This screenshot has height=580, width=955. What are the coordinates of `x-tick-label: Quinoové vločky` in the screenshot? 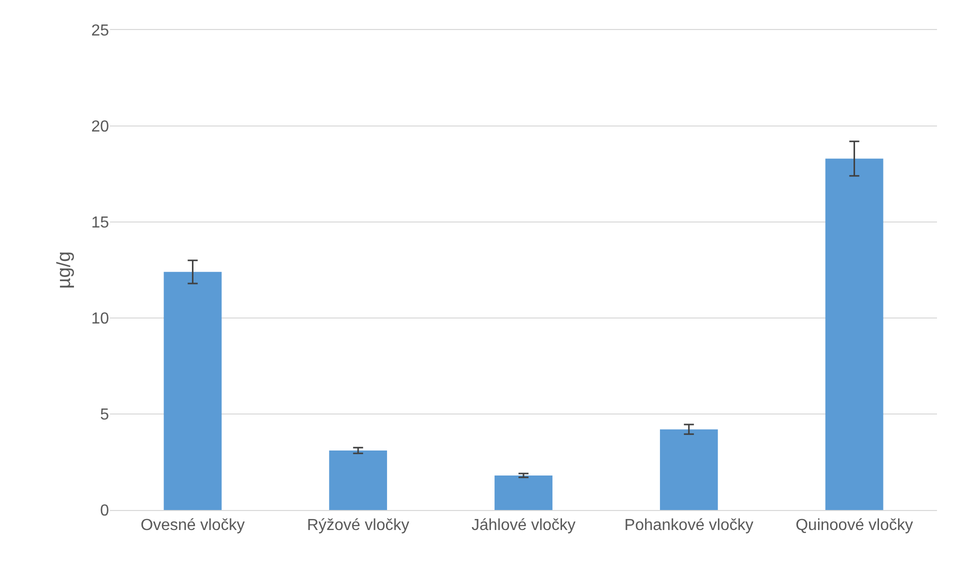 It's located at (854, 525).